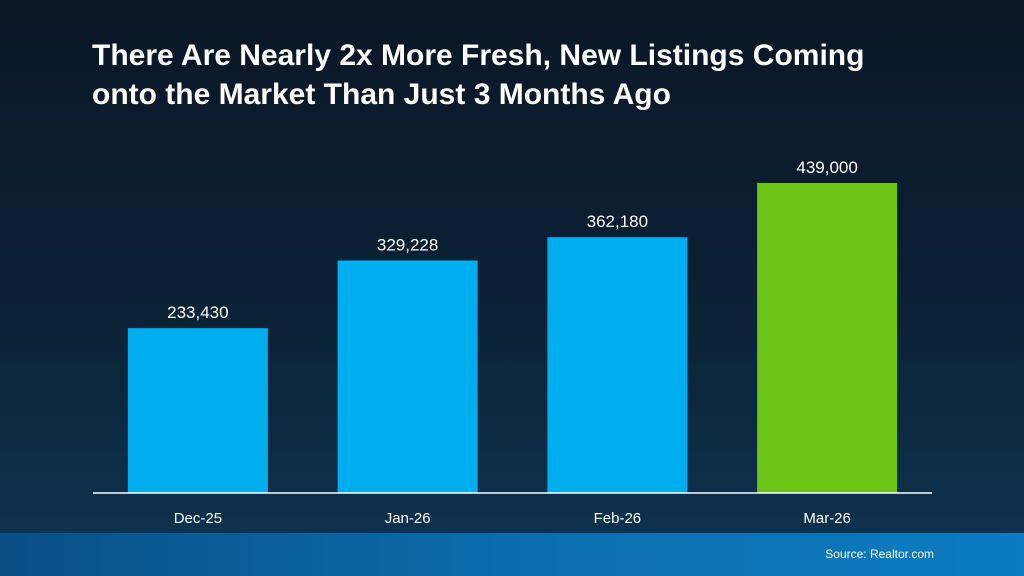 The image size is (1024, 576). What do you see at coordinates (407, 245) in the screenshot?
I see `value-label: 329,228` at bounding box center [407, 245].